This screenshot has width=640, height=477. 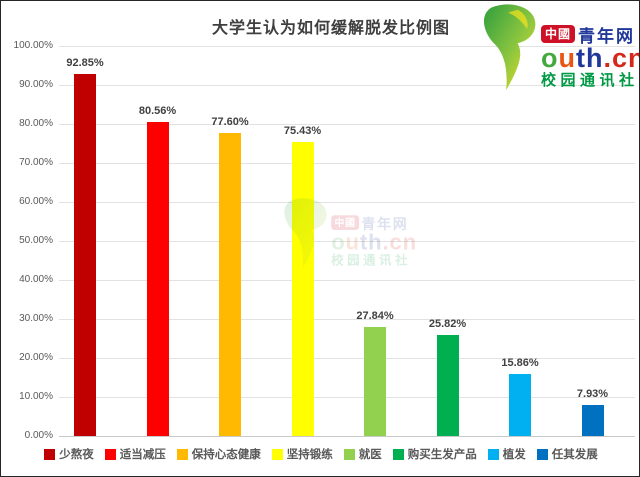 I want to click on legend-label: 保持心态健康, so click(x=226, y=455).